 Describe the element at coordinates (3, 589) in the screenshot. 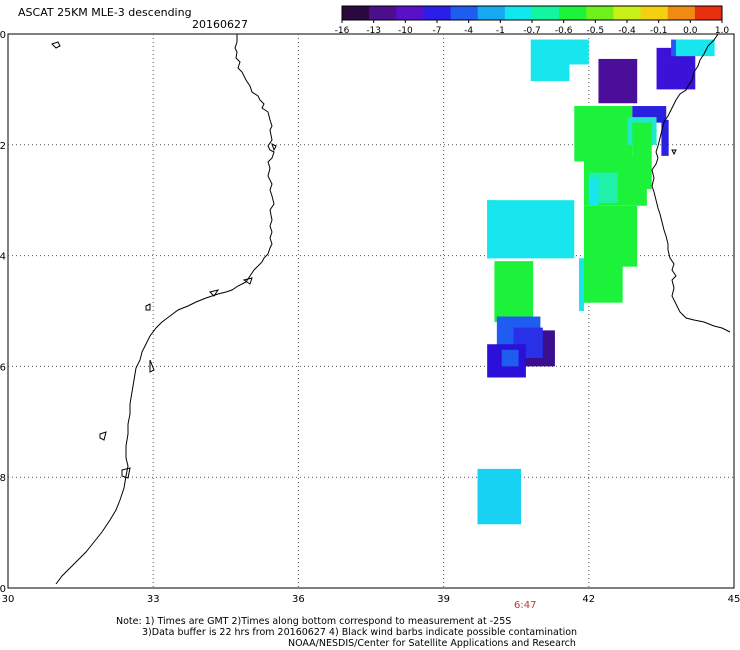

I see `lat-label: -30` at that location.